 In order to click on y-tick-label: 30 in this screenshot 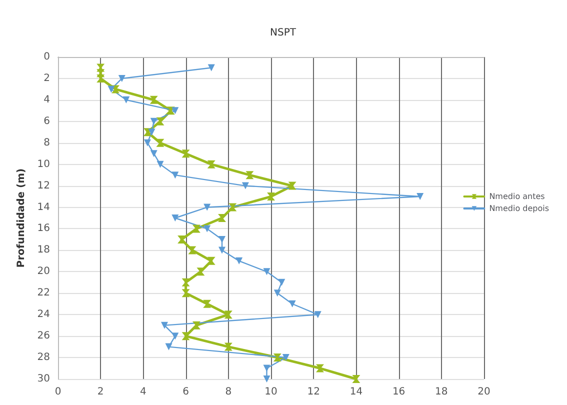, I will do `click(43, 379)`.